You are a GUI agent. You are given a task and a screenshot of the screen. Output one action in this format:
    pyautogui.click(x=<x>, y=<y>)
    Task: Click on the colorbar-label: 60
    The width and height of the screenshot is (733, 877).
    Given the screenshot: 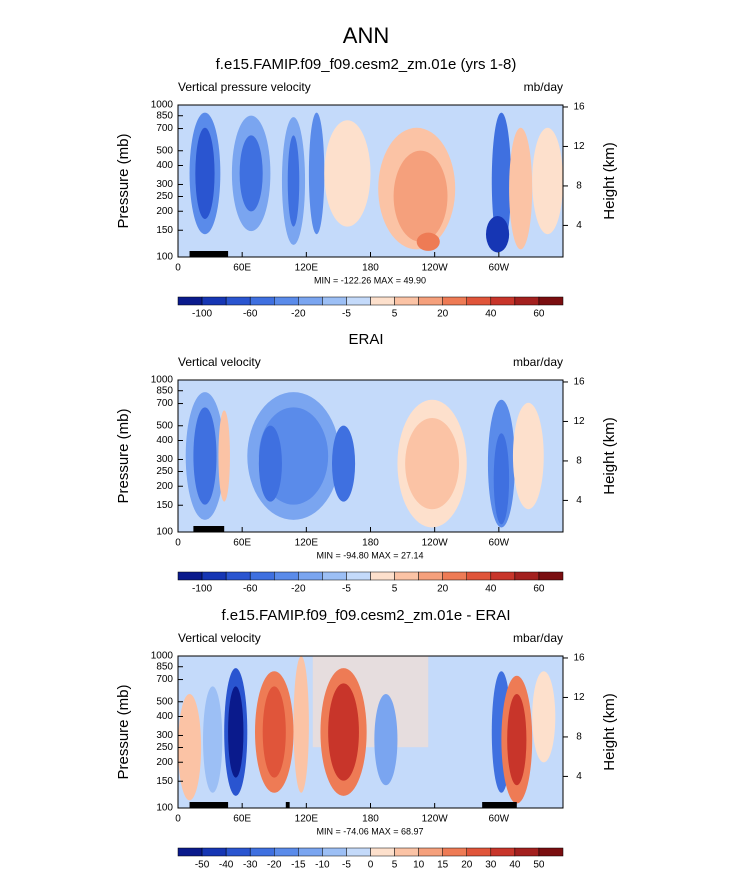 What is the action you would take?
    pyautogui.click(x=539, y=589)
    